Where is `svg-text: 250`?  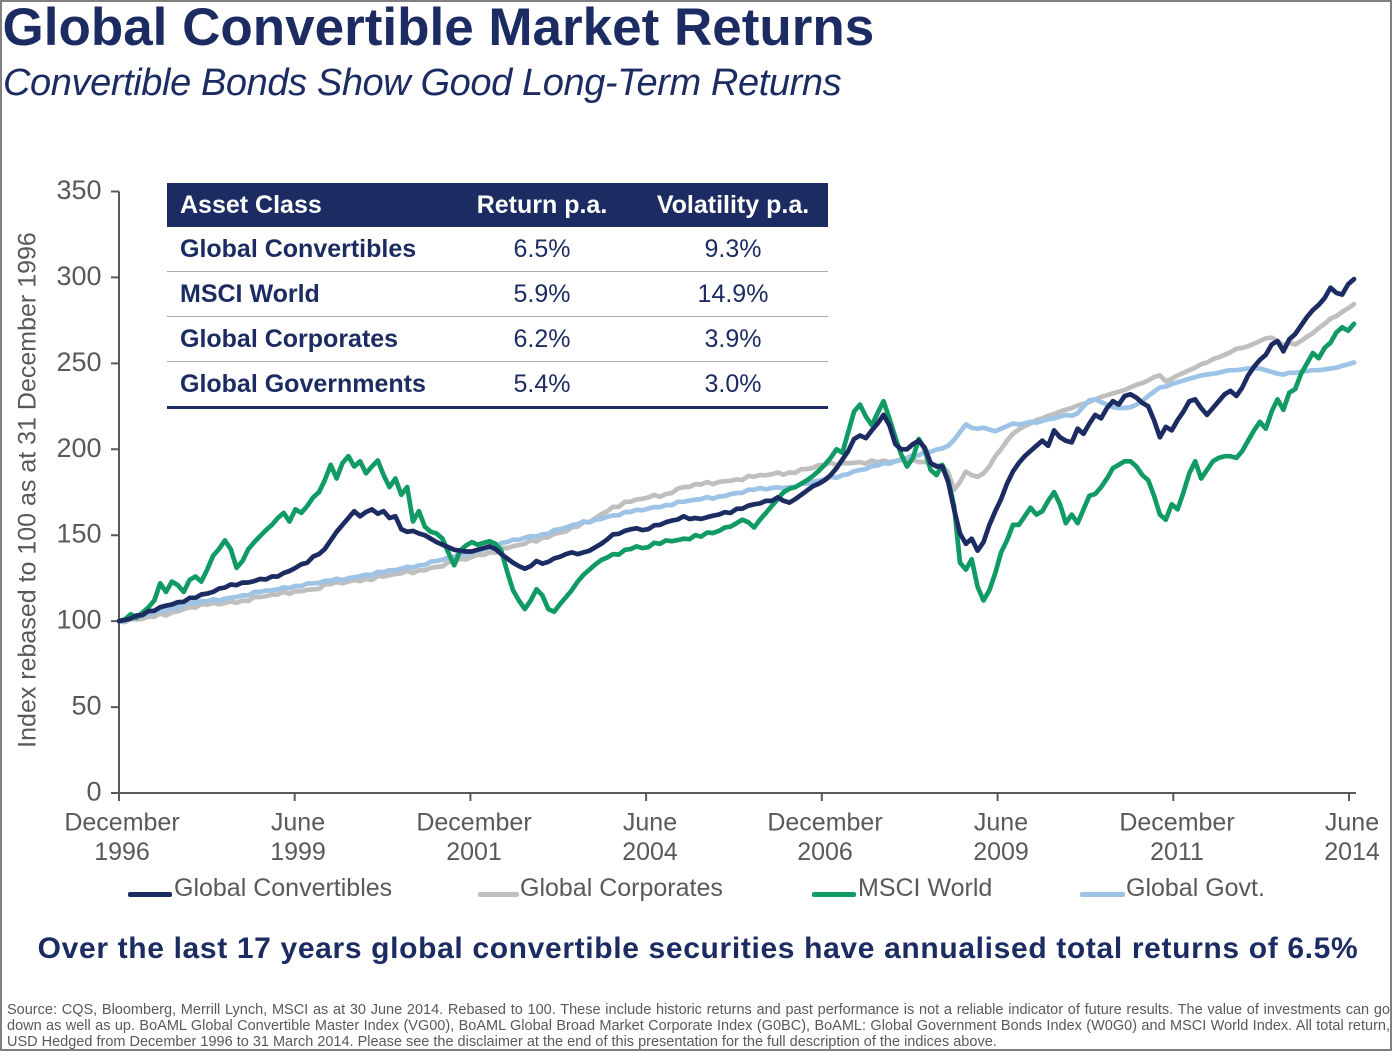 svg-text: 250 is located at coordinates (78, 362).